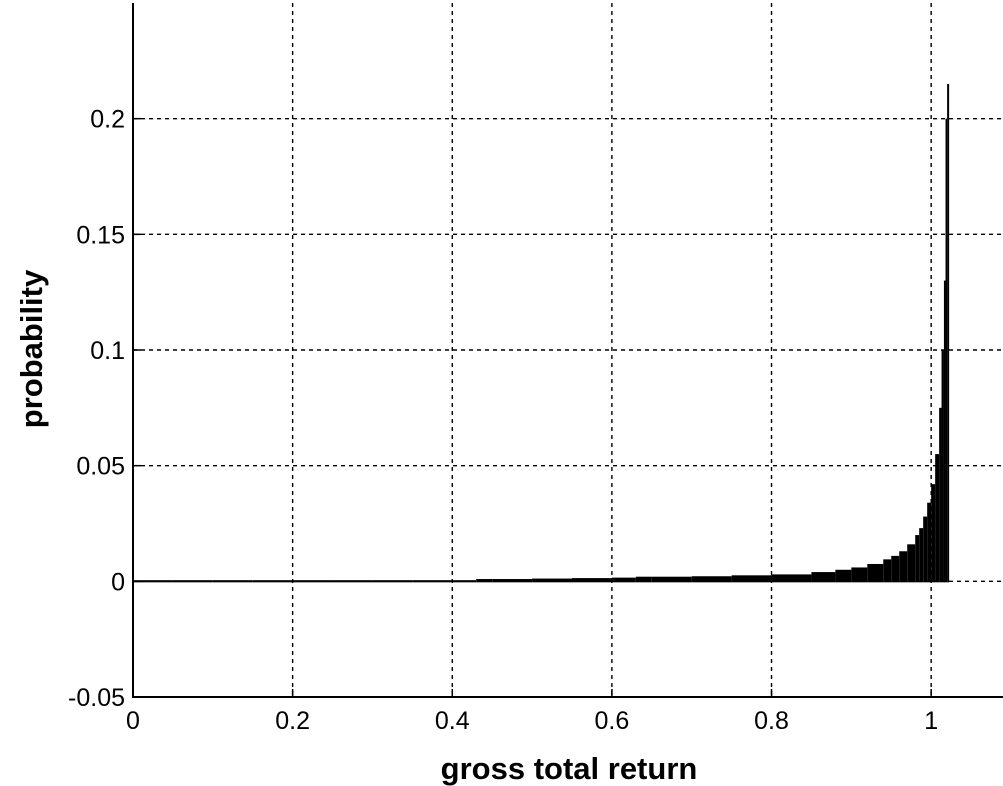 This screenshot has height=786, width=1003. I want to click on y-tick-label: 0.1, so click(107, 351).